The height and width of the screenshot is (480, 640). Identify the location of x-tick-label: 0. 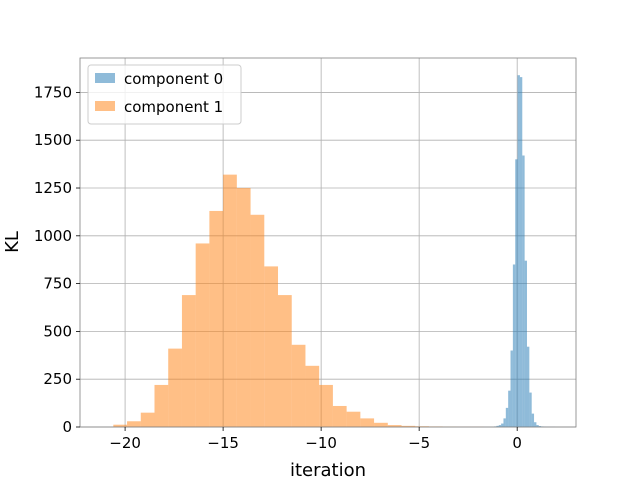
(517, 443).